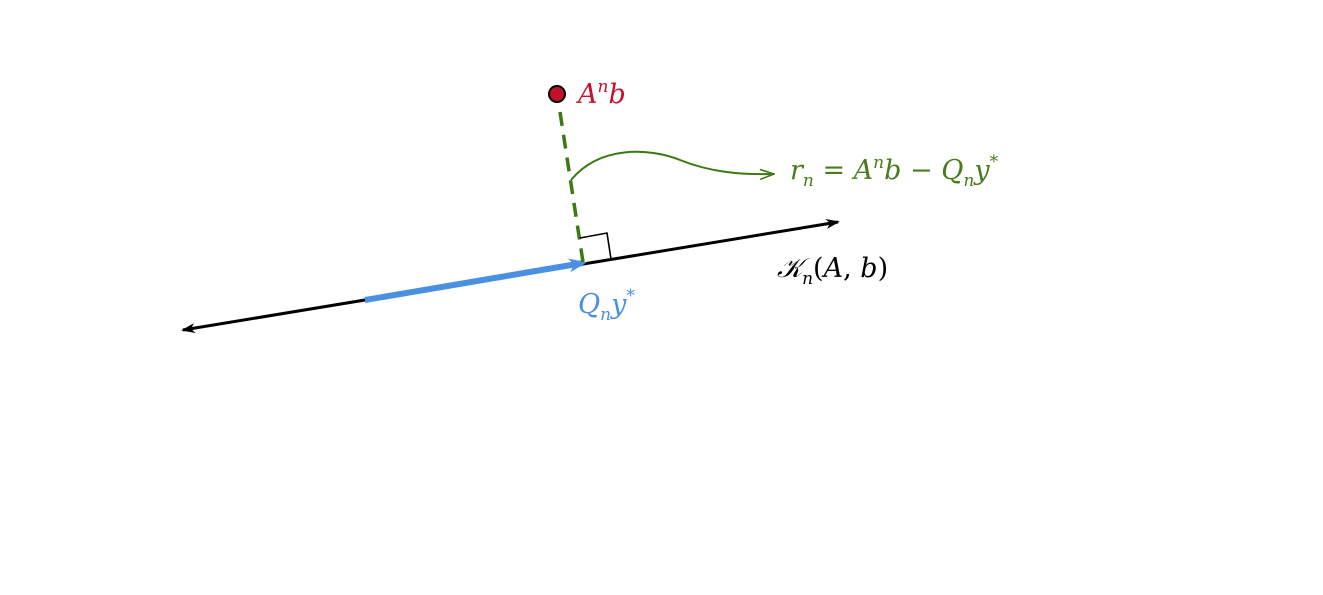 Image resolution: width=1323 pixels, height=595 pixels. Describe the element at coordinates (557, 94) in the screenshot. I see `point-anb` at that location.